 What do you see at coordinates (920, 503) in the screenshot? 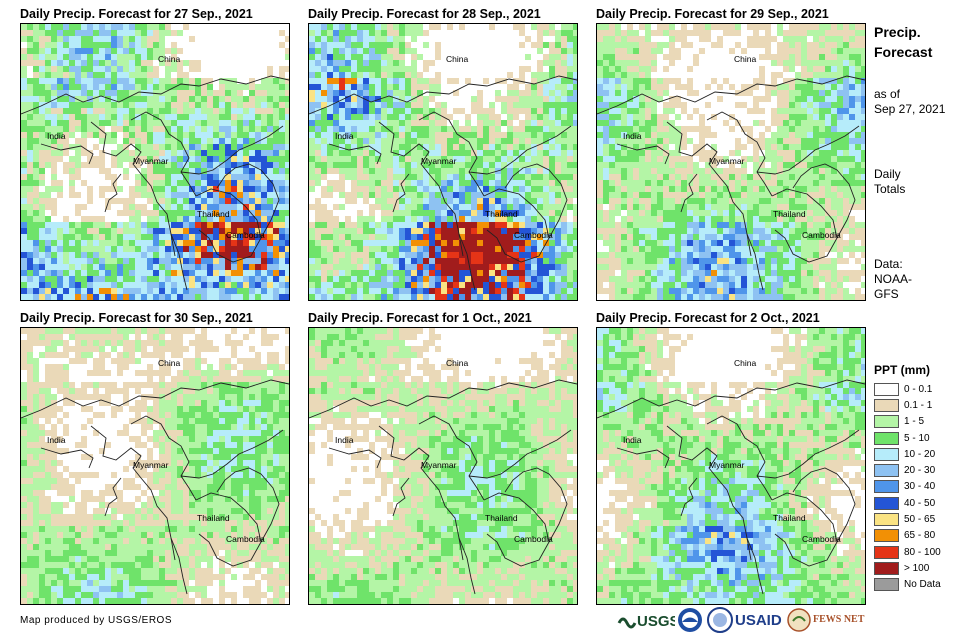
I see `legend-label: 40 - 50` at bounding box center [920, 503].